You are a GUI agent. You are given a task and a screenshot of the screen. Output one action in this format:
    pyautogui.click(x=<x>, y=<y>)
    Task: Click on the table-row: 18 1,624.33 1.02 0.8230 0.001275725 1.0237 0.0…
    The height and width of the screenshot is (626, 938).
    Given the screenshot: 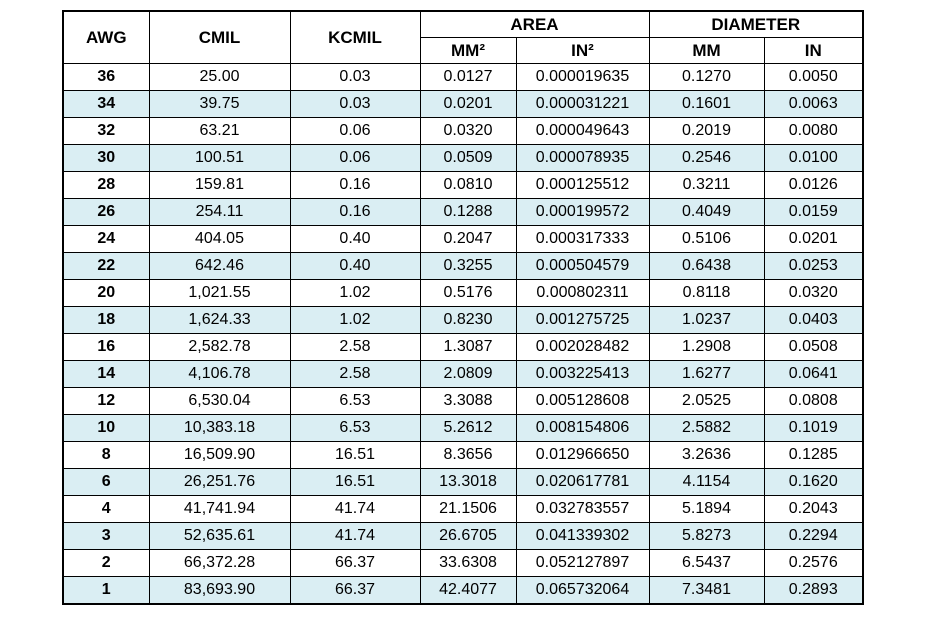 What is the action you would take?
    pyautogui.click(x=463, y=320)
    